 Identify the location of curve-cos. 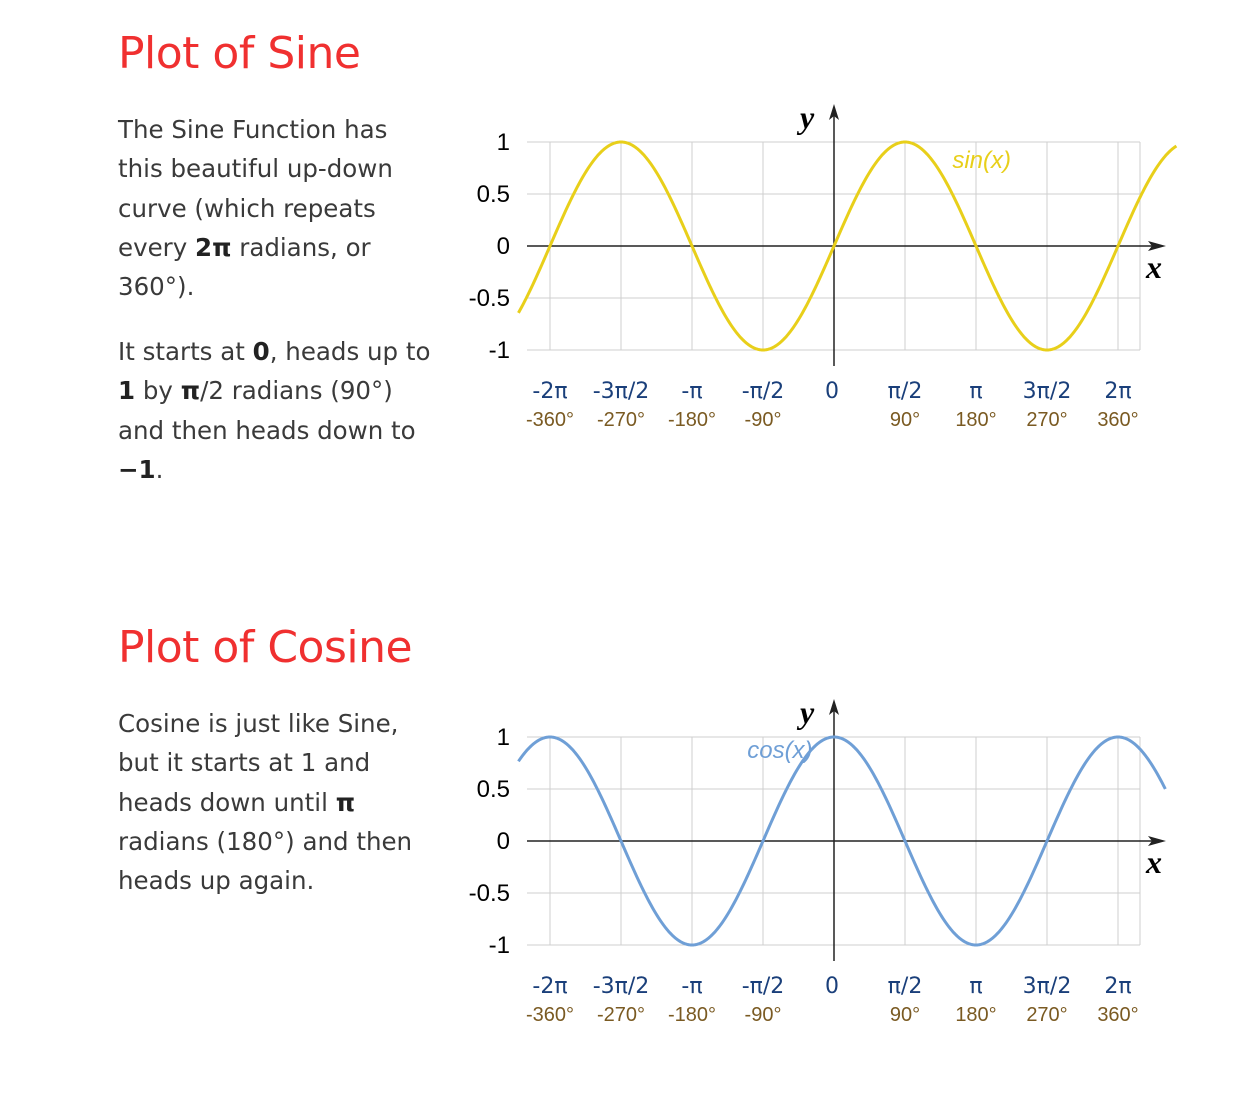
(842, 841).